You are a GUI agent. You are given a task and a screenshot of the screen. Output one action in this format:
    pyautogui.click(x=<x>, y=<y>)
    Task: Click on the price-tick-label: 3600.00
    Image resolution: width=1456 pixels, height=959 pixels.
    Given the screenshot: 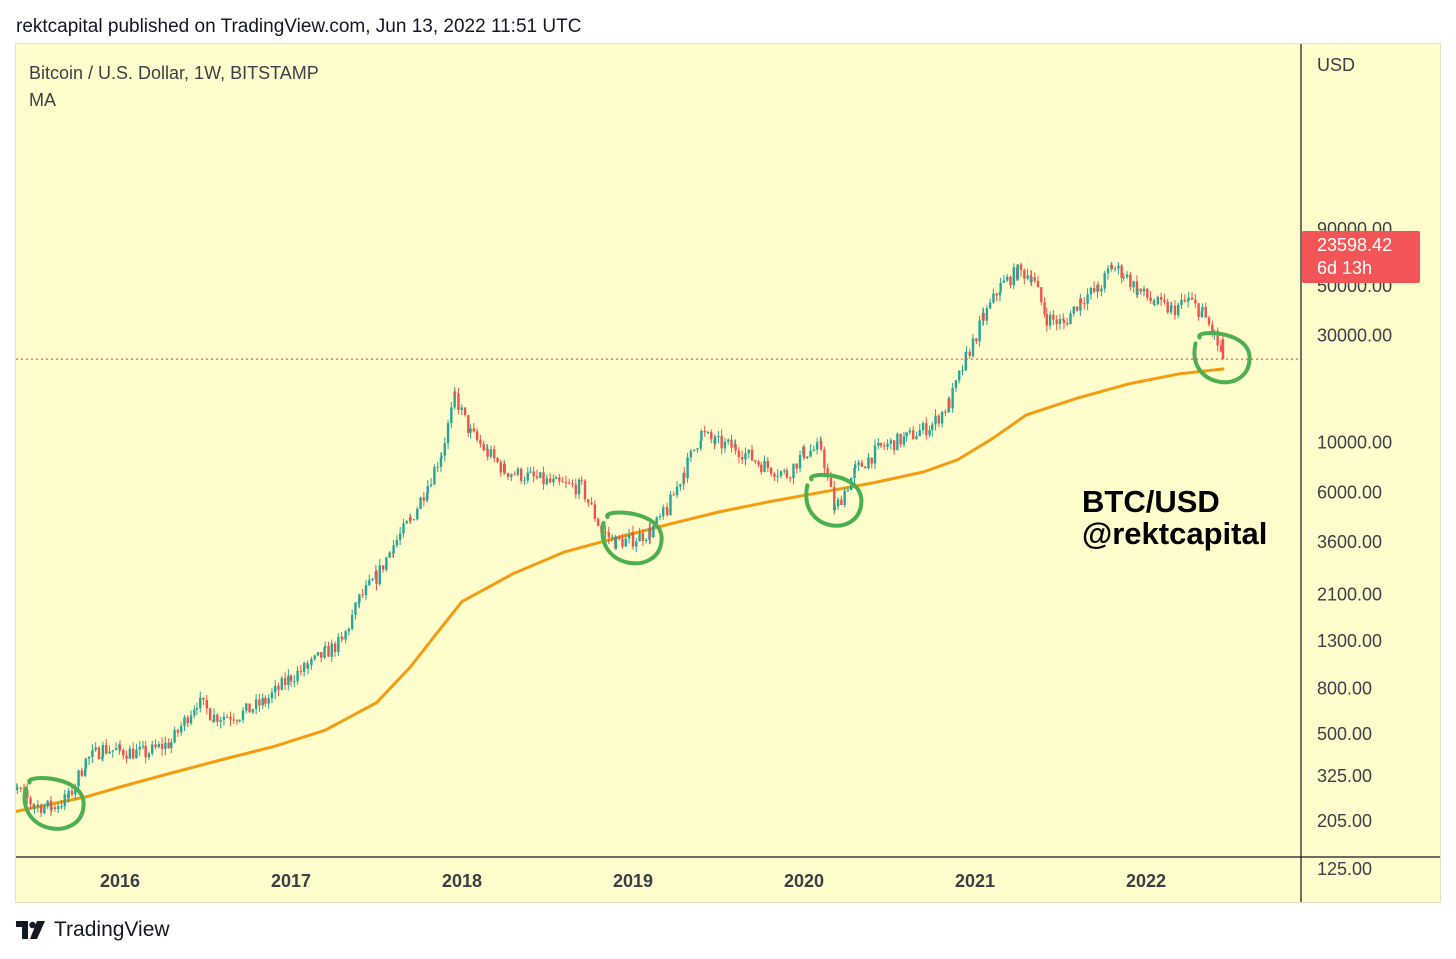 What is the action you would take?
    pyautogui.click(x=1349, y=542)
    